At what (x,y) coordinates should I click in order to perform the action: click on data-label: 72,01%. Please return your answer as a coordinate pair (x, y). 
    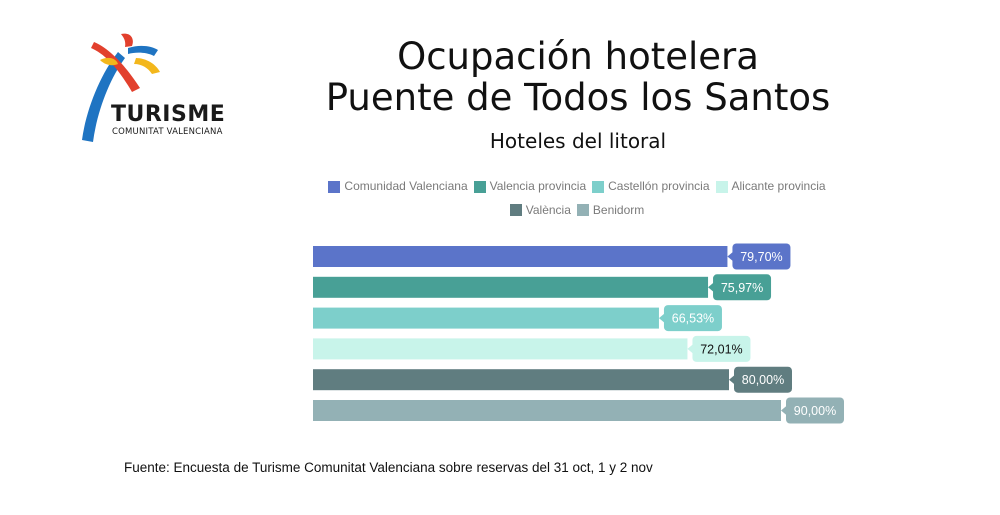
    Looking at the image, I should click on (719, 348).